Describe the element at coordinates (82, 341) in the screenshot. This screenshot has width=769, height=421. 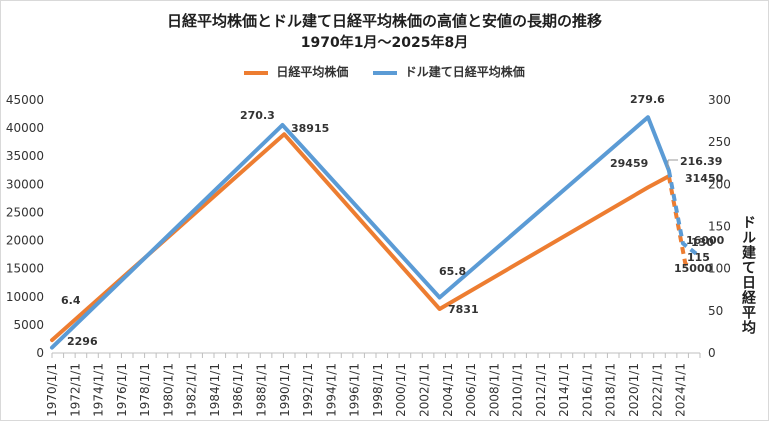
I see `data-label: 2296` at that location.